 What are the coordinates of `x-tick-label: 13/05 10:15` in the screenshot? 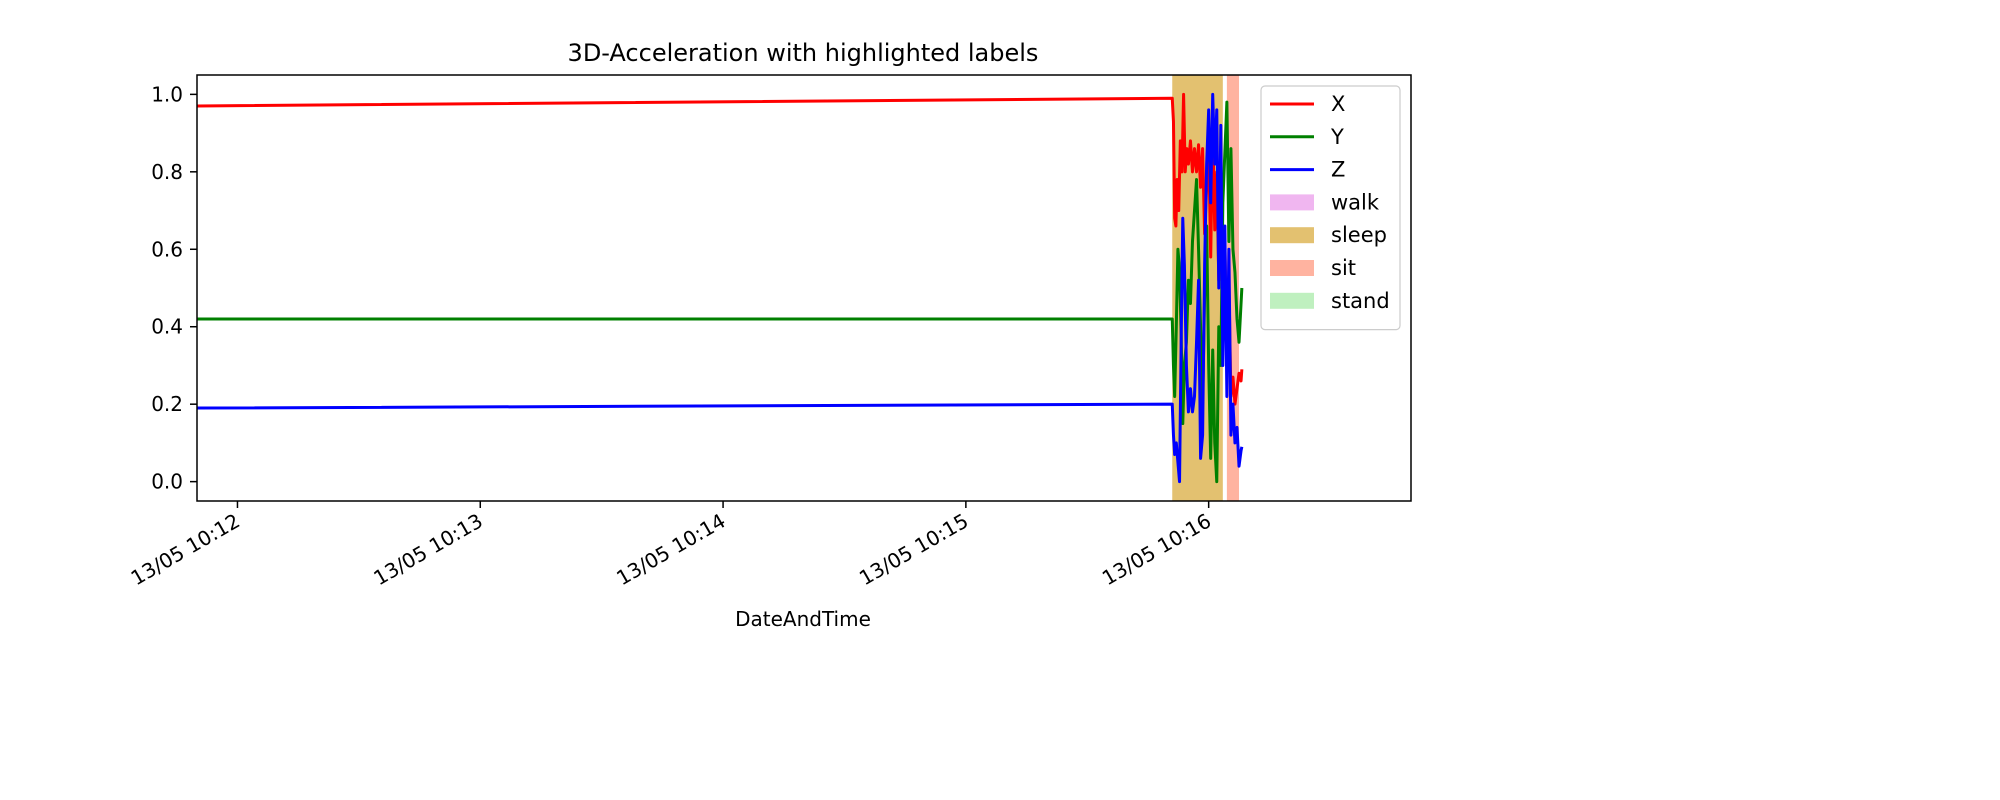 It's located at (913, 550).